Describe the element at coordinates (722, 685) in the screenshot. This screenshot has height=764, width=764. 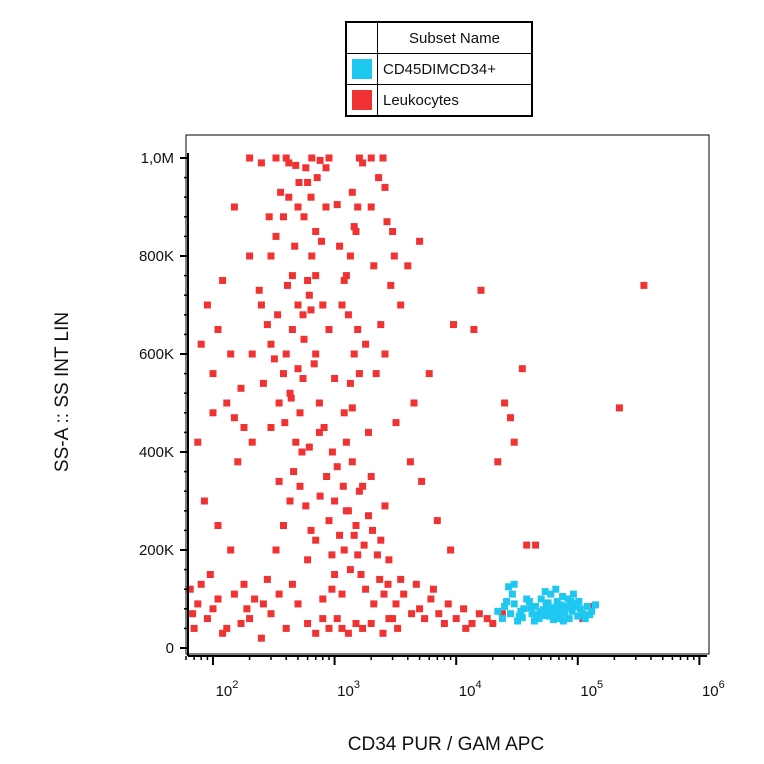
I see `x-tick-exponent: 6` at that location.